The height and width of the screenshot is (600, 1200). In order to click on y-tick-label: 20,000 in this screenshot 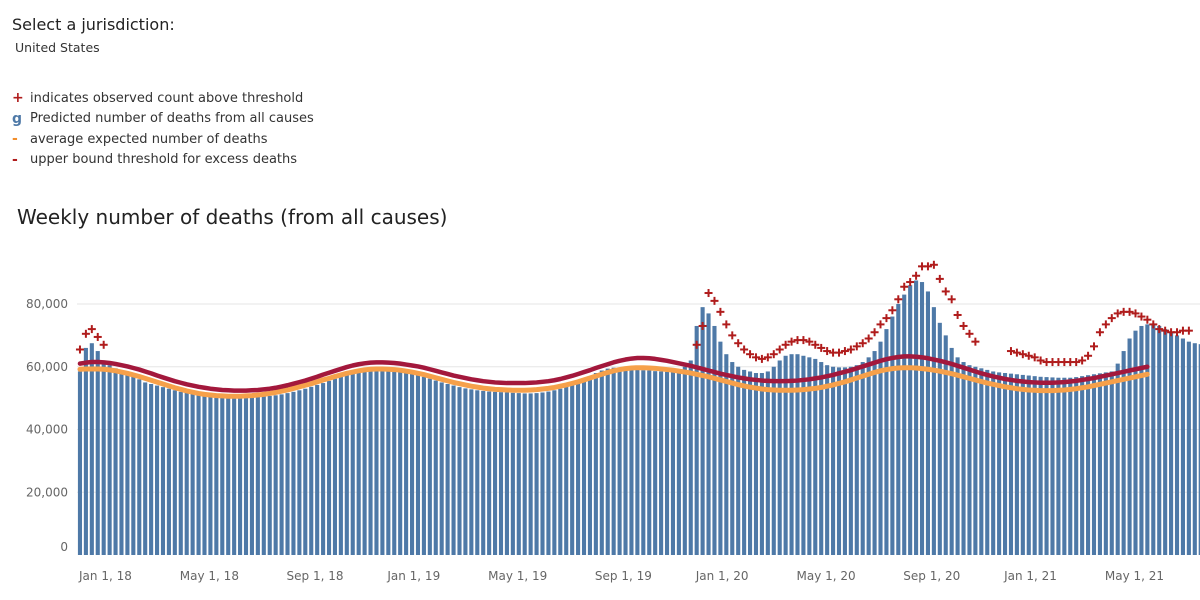, I will do `click(47, 492)`.